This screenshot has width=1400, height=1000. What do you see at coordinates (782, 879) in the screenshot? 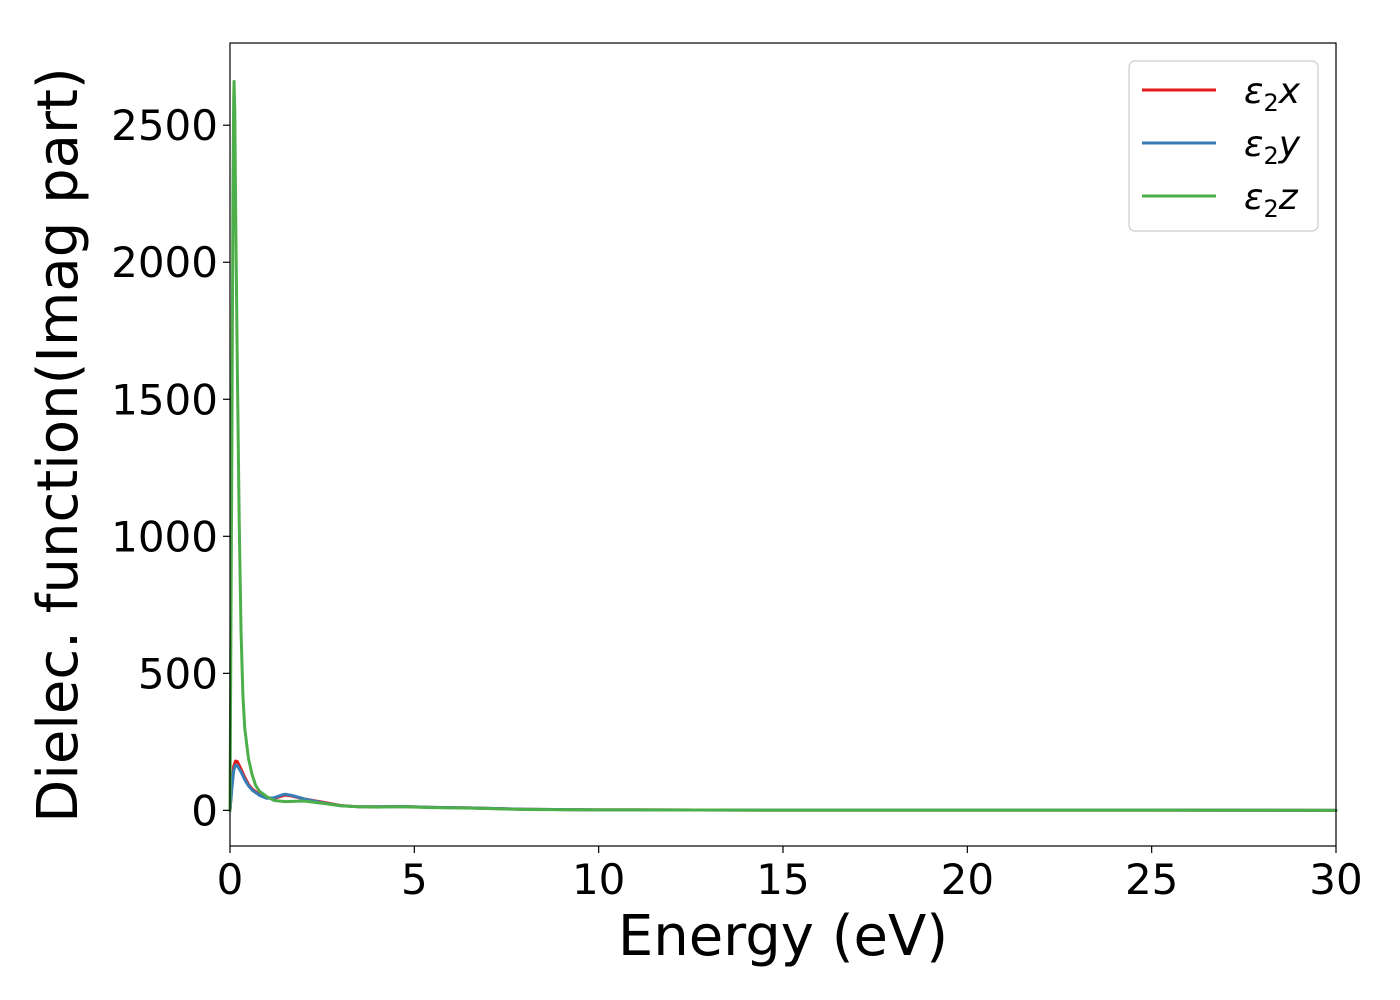
I see `x-tick-label: 15` at bounding box center [782, 879].